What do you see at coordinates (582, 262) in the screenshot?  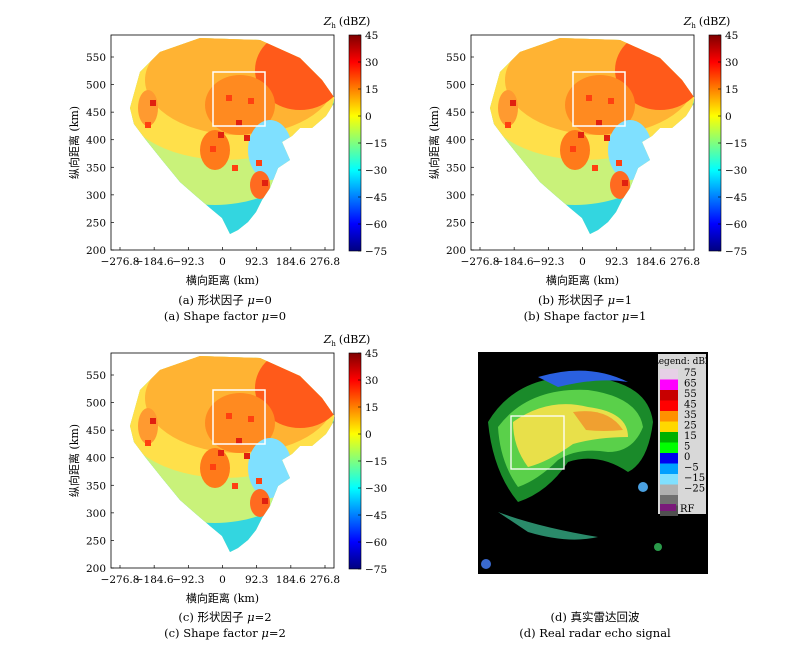 I see `x-tick-label-b-3: 0` at bounding box center [582, 262].